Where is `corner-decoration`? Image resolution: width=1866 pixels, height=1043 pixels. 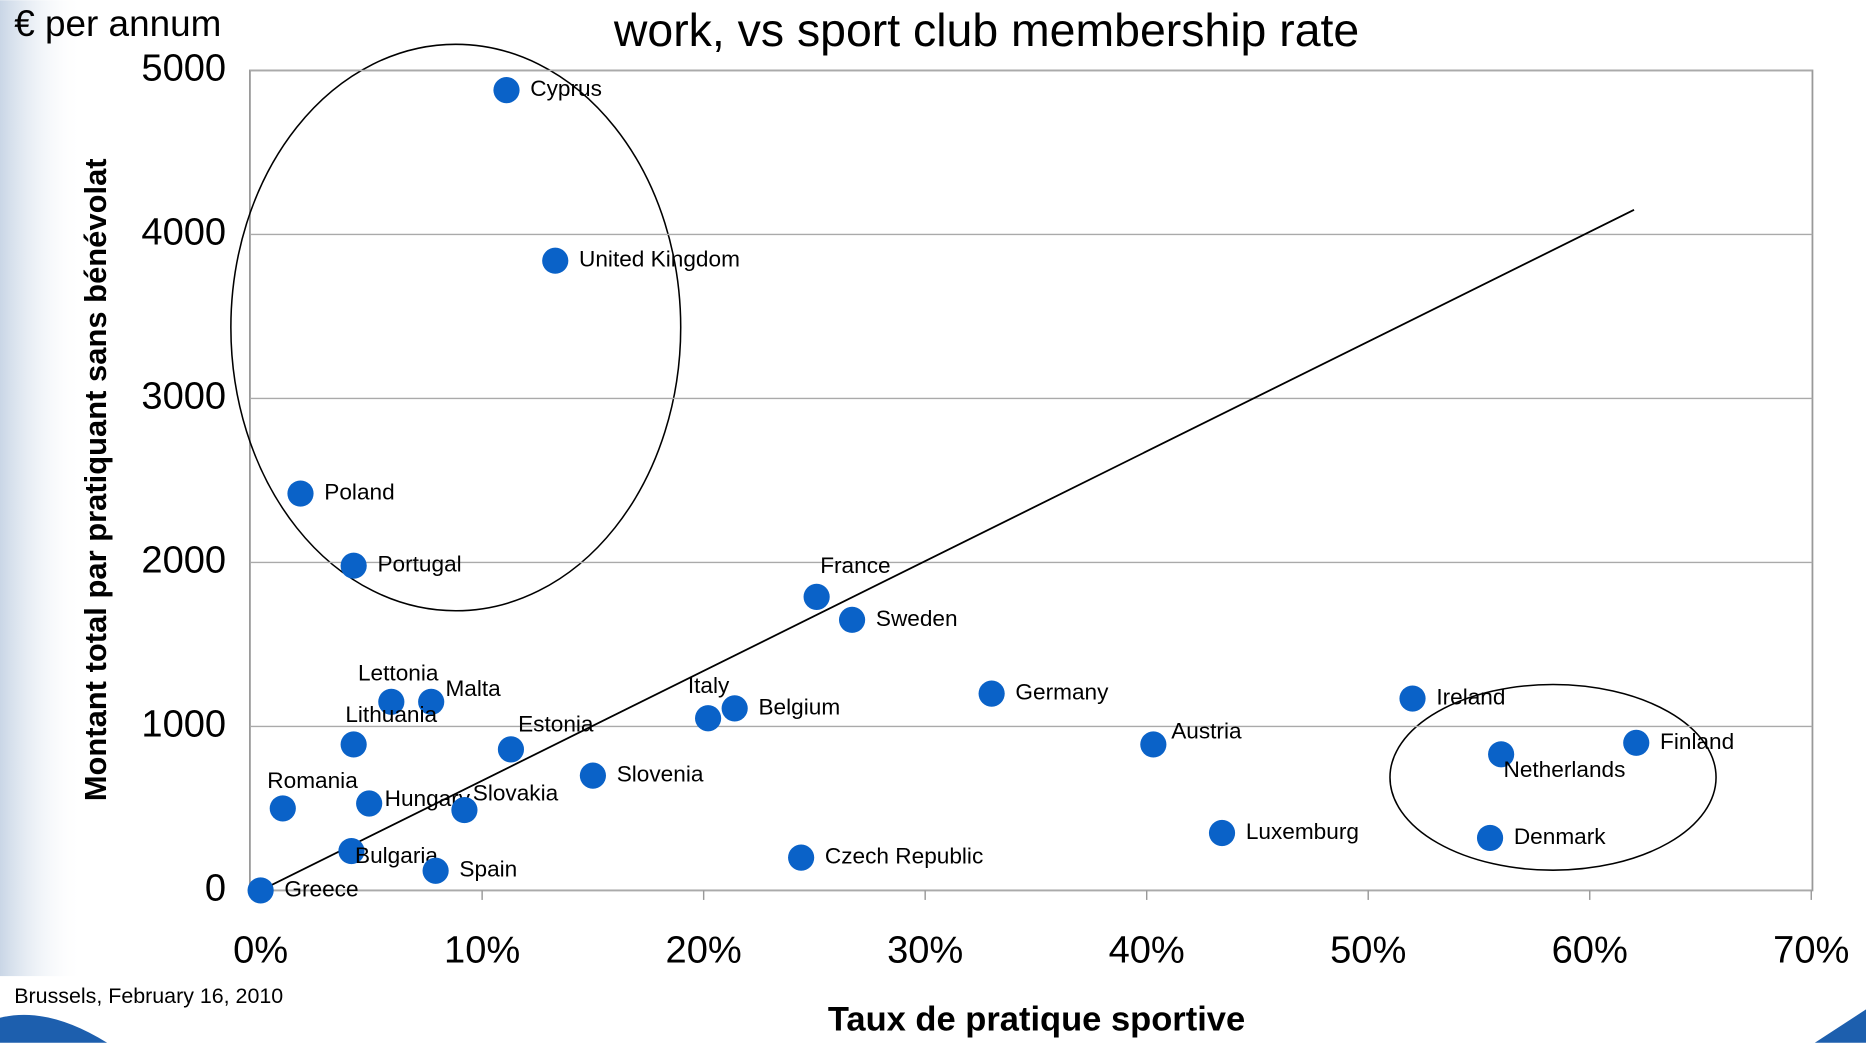 corner-decoration is located at coordinates (54, 1028).